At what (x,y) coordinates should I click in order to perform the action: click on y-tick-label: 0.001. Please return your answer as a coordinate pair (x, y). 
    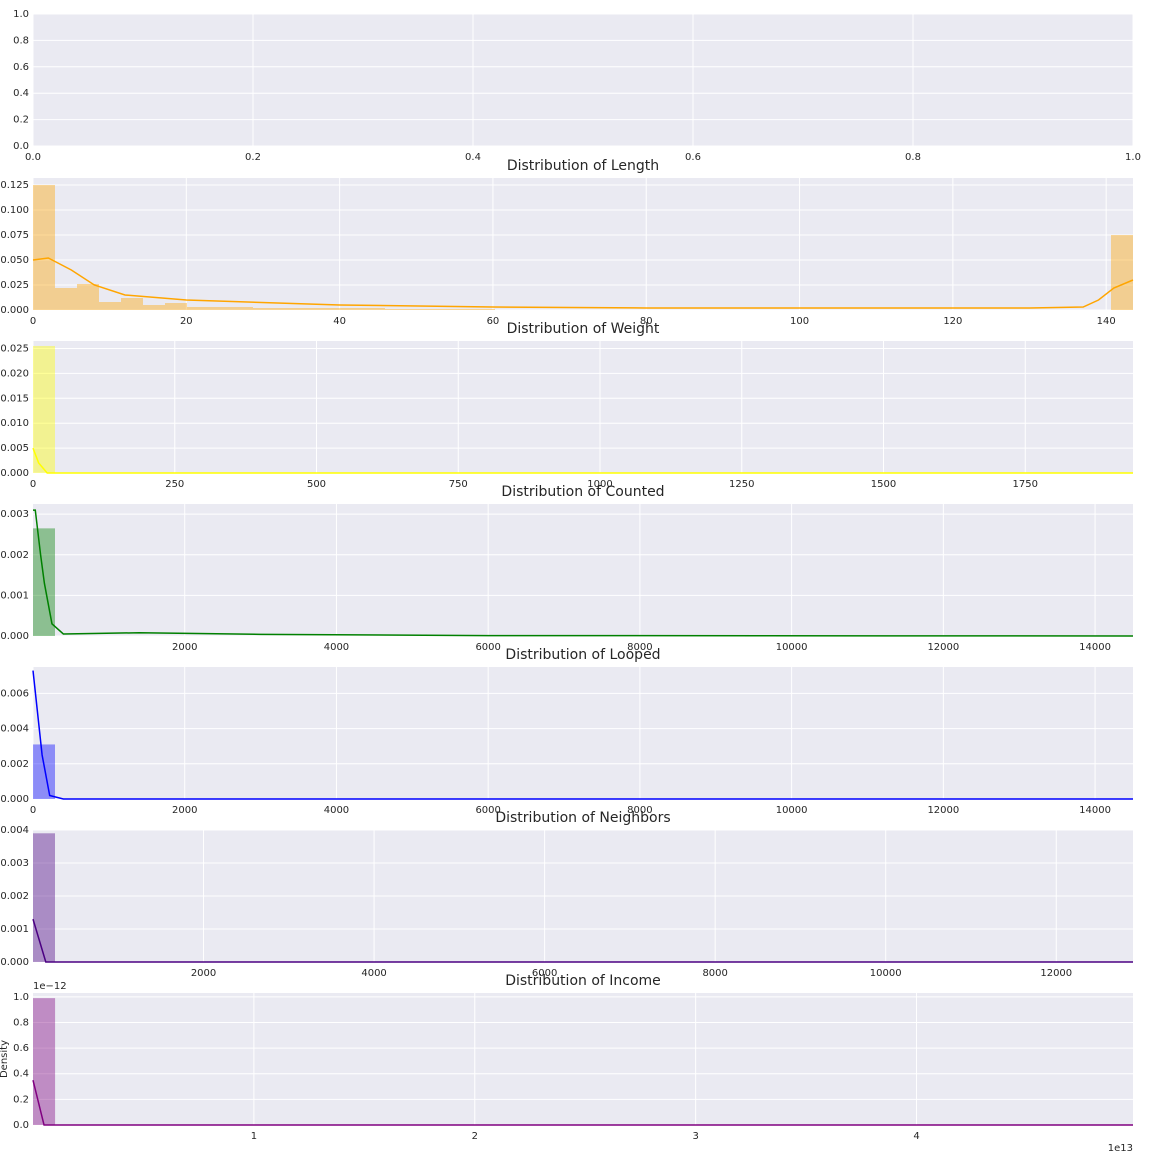
    Looking at the image, I should click on (14, 595).